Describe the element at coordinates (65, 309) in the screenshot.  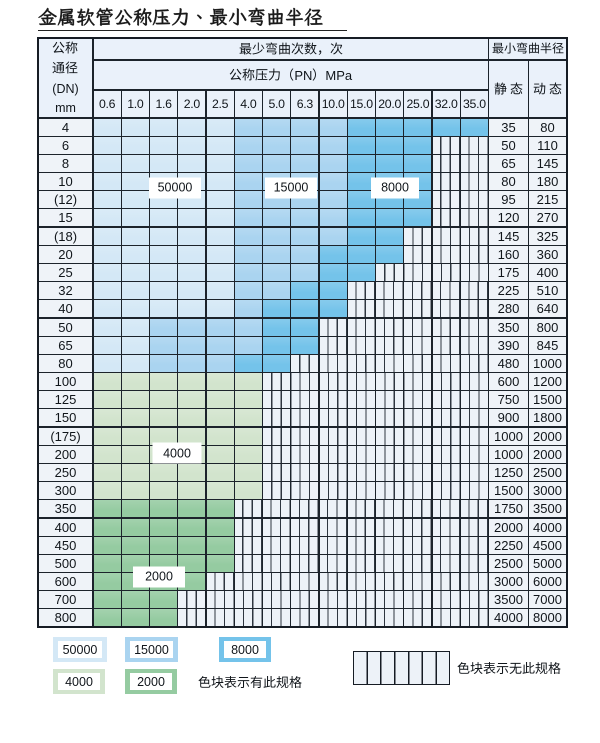
I see `dn-cell: 40` at that location.